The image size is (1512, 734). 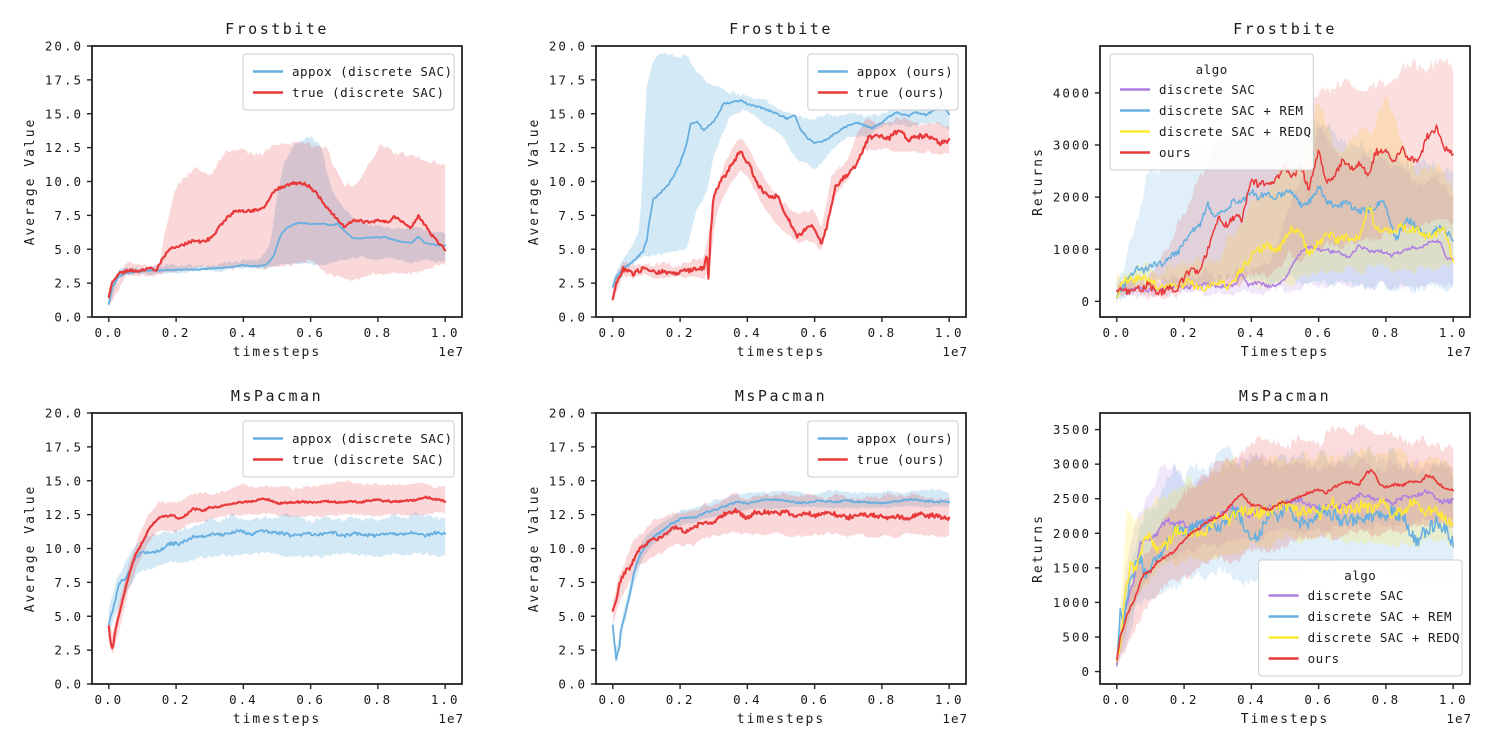 What do you see at coordinates (1285, 352) in the screenshot?
I see `x-axis-label: Timesteps` at bounding box center [1285, 352].